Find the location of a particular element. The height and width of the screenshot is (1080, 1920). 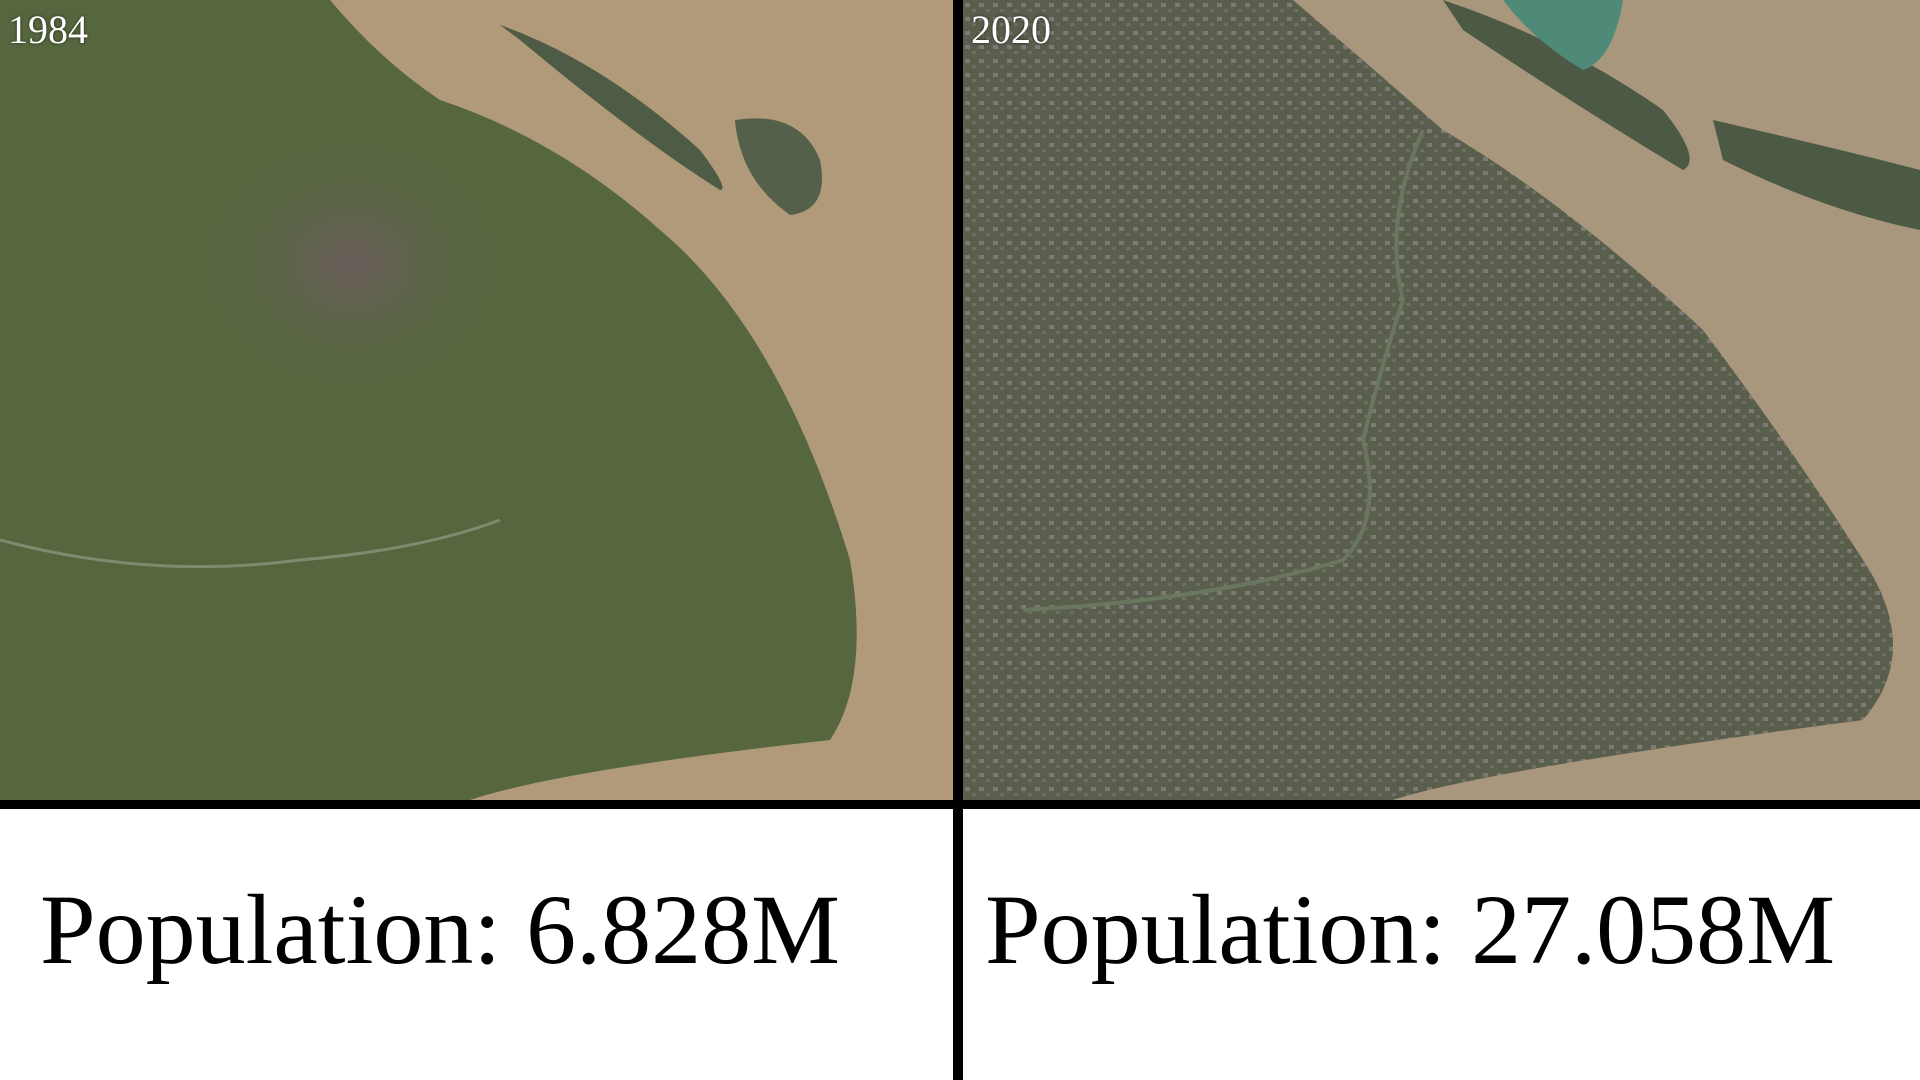

population-caption-2020: Population: 27.058M is located at coordinates (1410, 929).